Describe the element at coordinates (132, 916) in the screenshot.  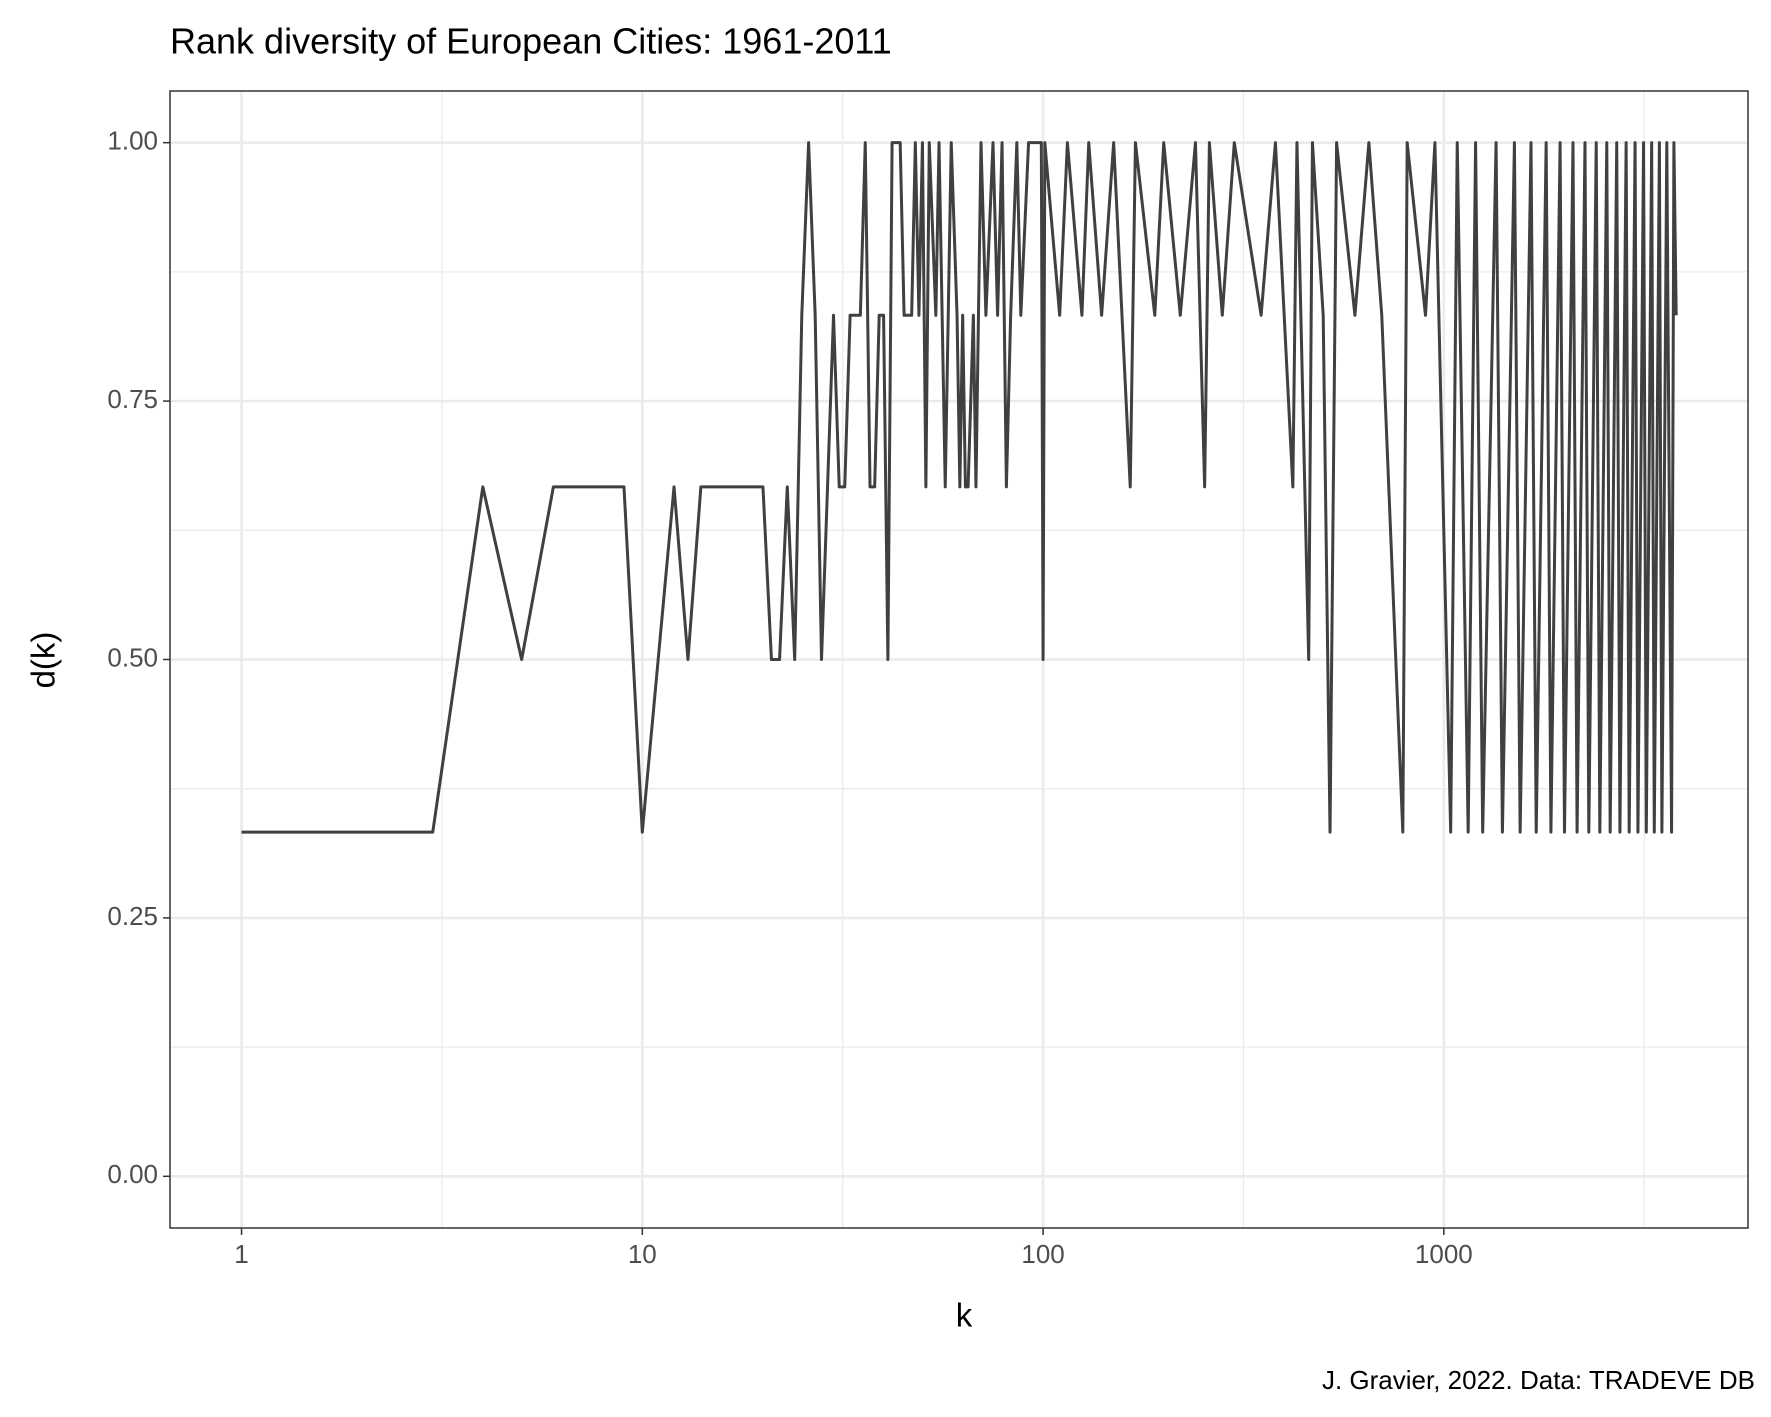
I see `y-tick-label: 0.25` at that location.